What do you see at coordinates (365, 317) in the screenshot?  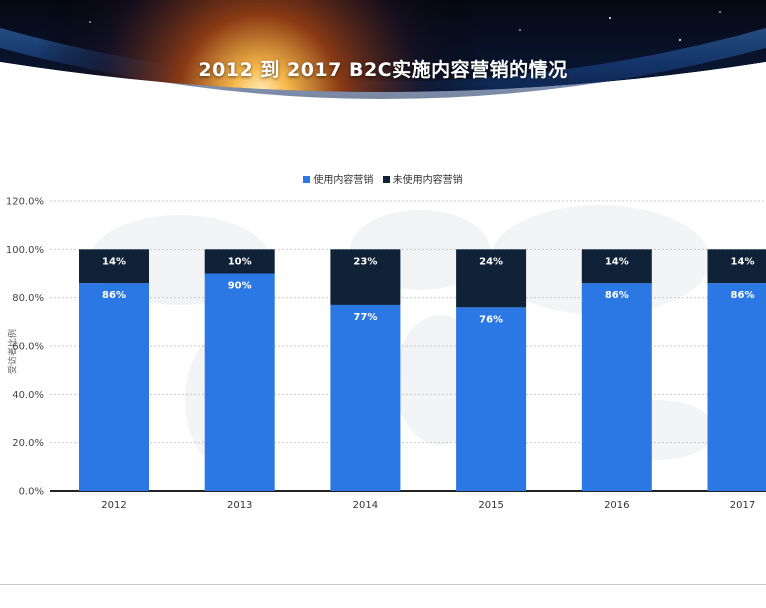 I see `bar-data-label: 77%` at bounding box center [365, 317].